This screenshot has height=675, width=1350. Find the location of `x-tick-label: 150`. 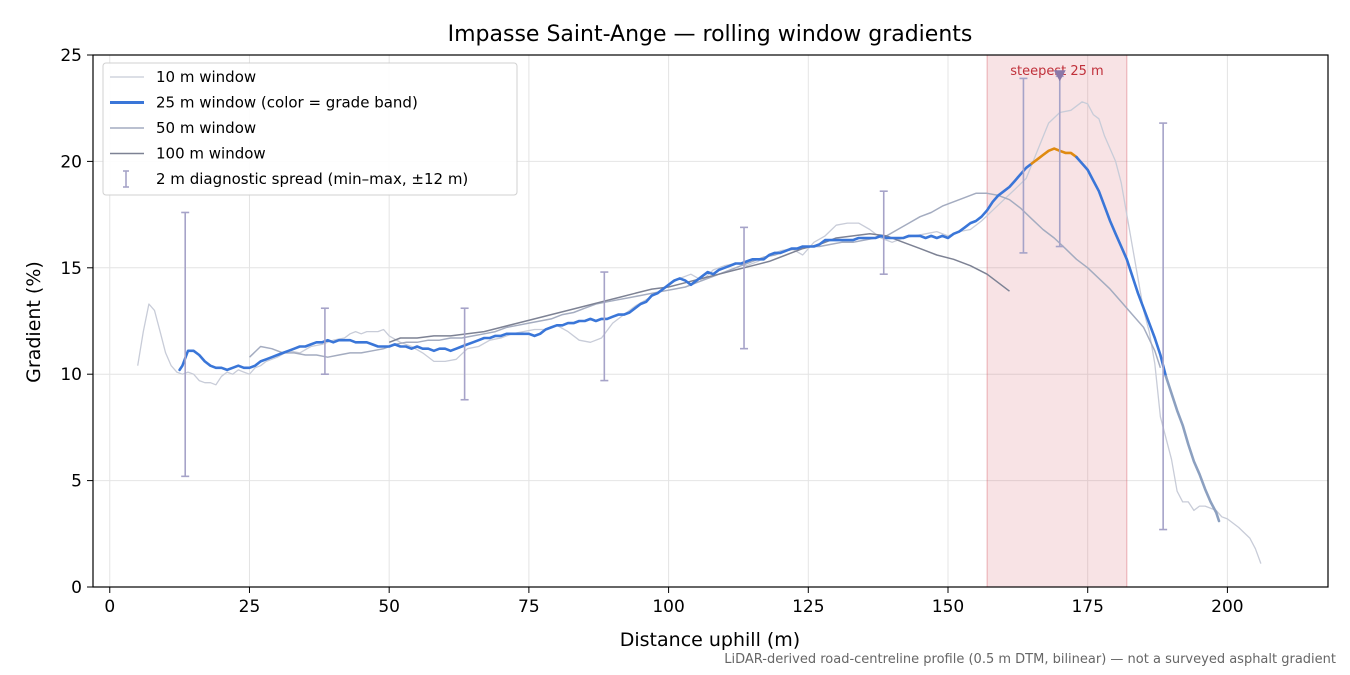

x-tick-label: 150 is located at coordinates (948, 607).